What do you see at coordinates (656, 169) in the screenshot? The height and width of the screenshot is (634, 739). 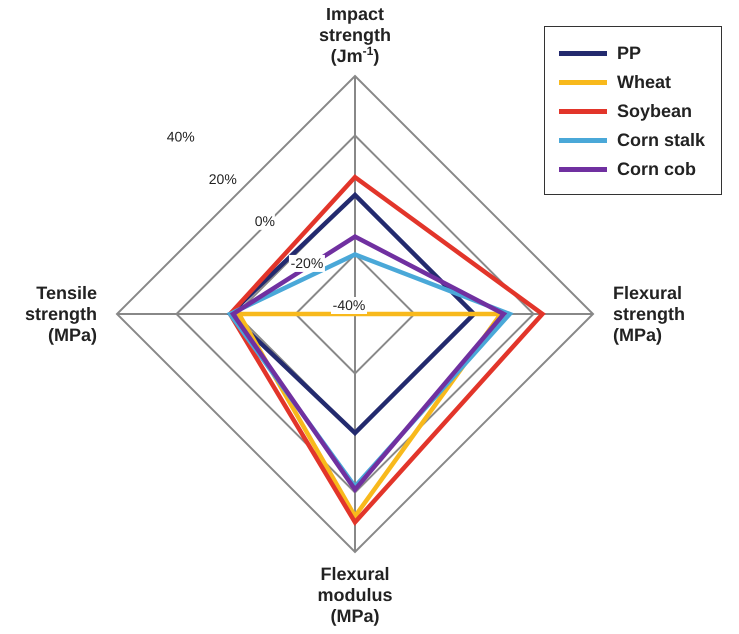 I see `legend-label: Corn cob` at bounding box center [656, 169].